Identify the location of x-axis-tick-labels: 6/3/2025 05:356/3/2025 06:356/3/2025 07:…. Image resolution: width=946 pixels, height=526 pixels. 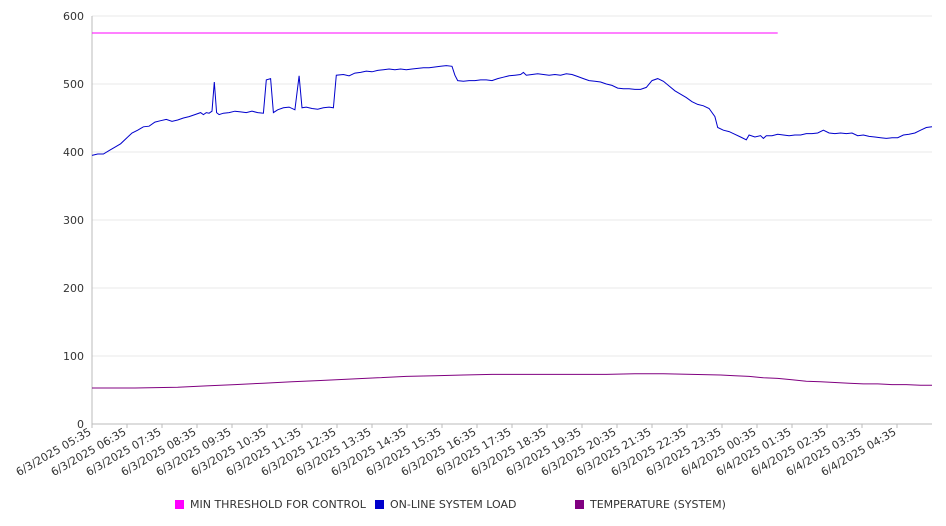
(456, 451).